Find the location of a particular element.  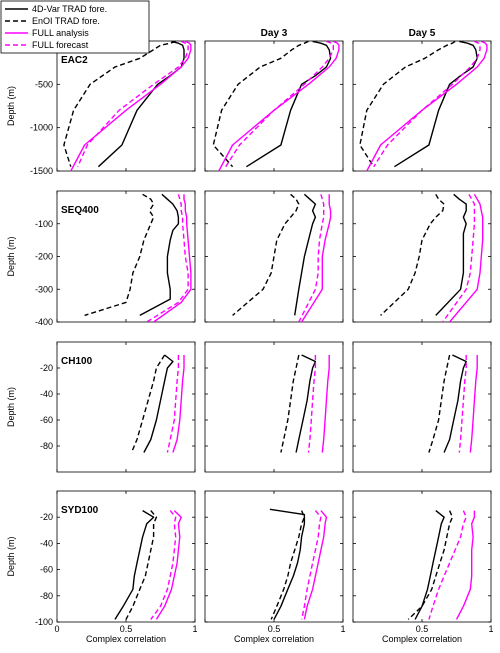

ytick-label-eac2: -500 is located at coordinates (44, 84).